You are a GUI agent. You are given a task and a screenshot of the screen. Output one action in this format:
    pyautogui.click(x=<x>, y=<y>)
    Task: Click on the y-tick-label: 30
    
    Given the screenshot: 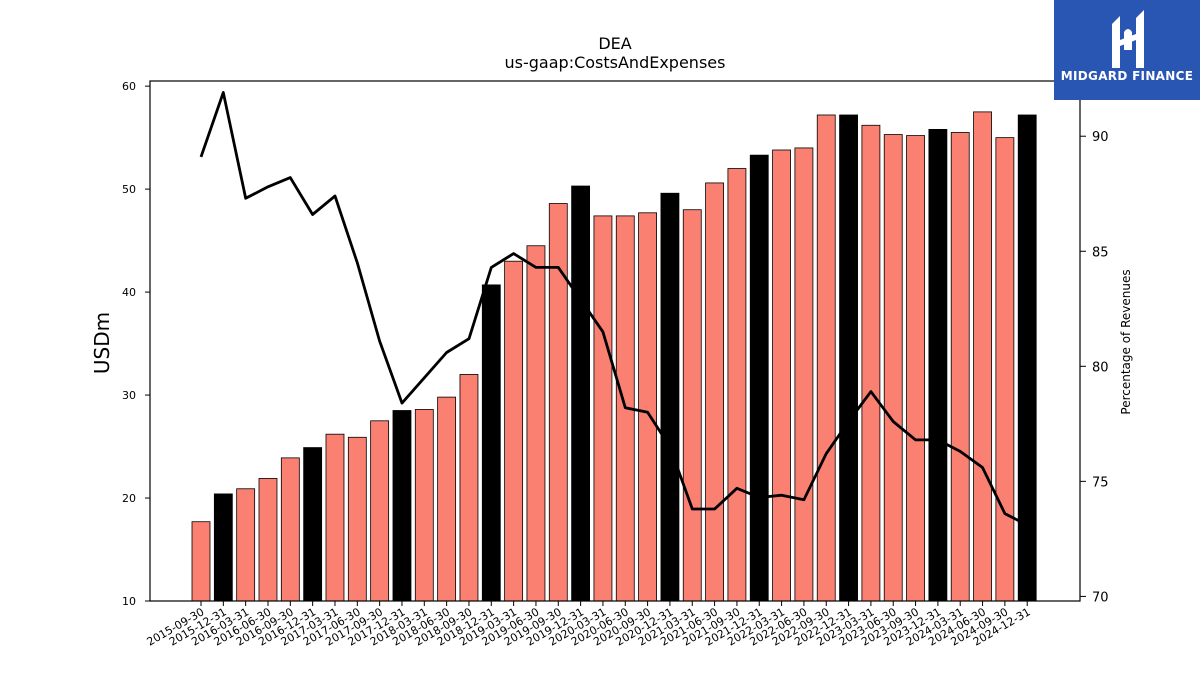 What is the action you would take?
    pyautogui.click(x=129, y=395)
    